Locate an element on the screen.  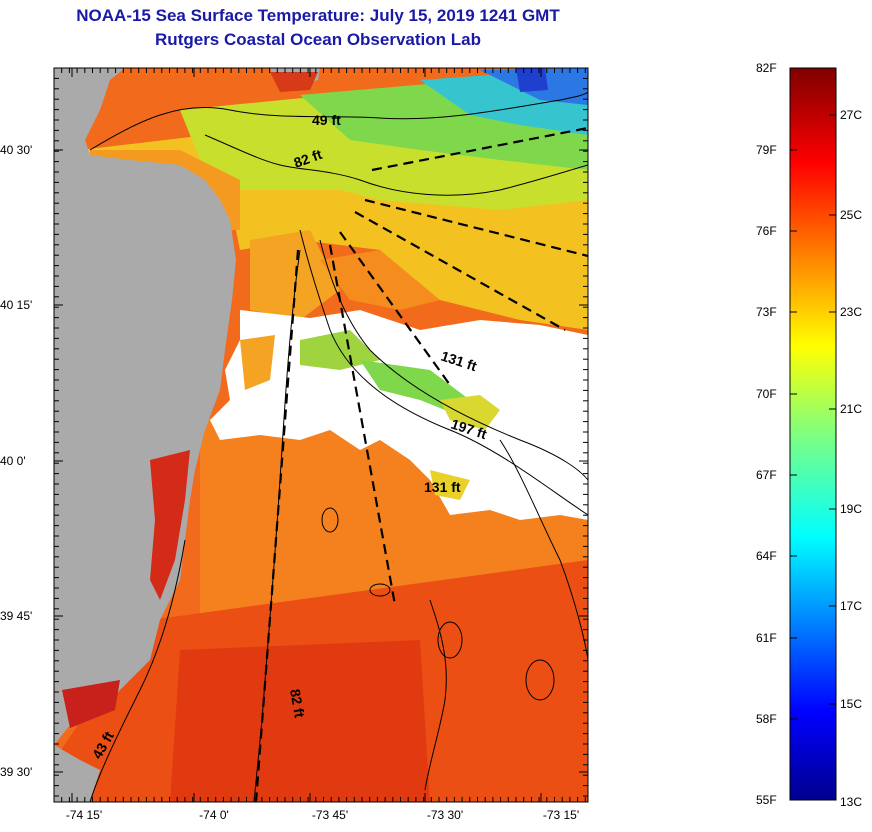
contour-82ft-north is located at coordinates (396, 165).